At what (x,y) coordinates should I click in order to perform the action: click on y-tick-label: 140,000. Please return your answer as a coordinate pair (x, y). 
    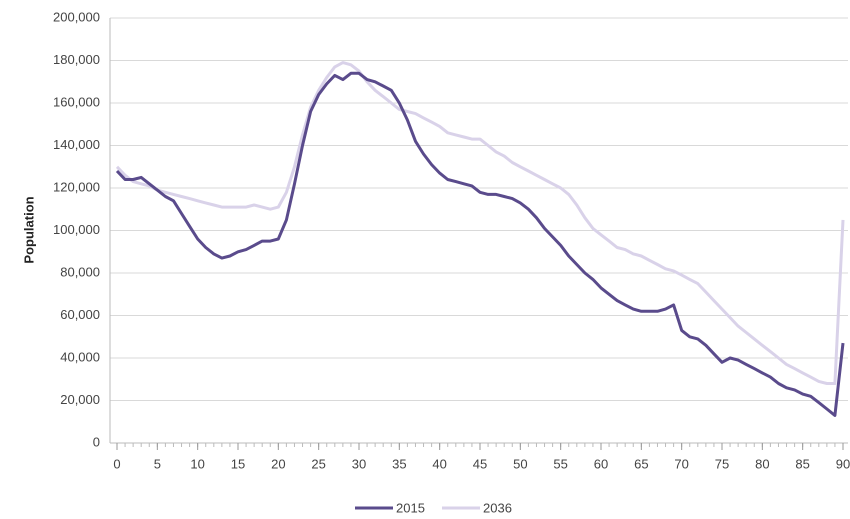
    Looking at the image, I should click on (76, 144).